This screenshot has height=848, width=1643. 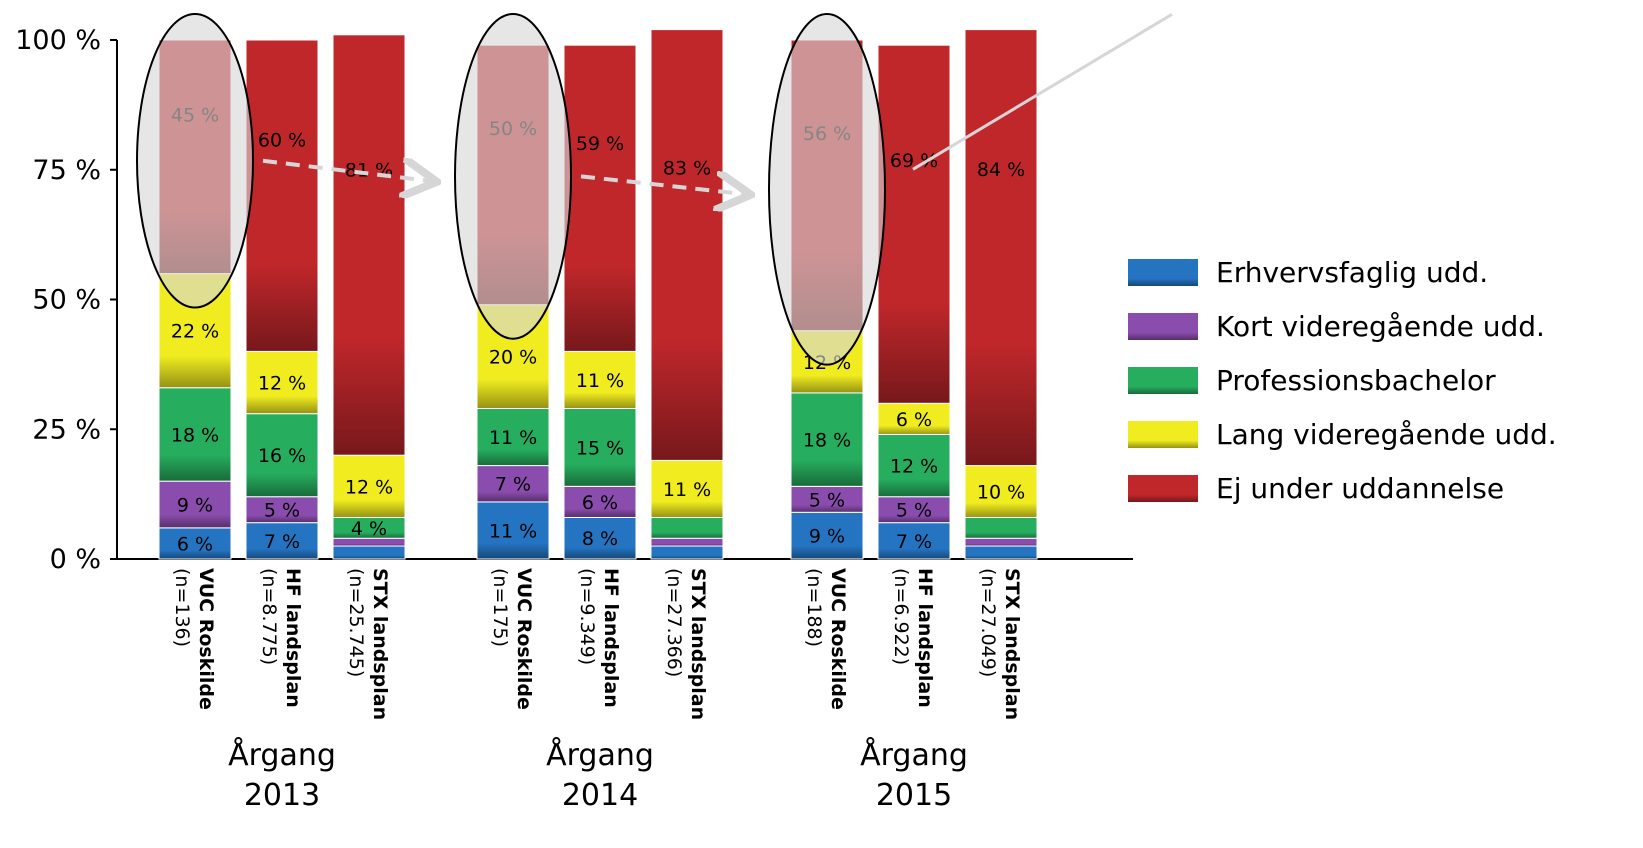 What do you see at coordinates (1380, 326) in the screenshot?
I see `legend-label: Kort videregående udd.` at bounding box center [1380, 326].